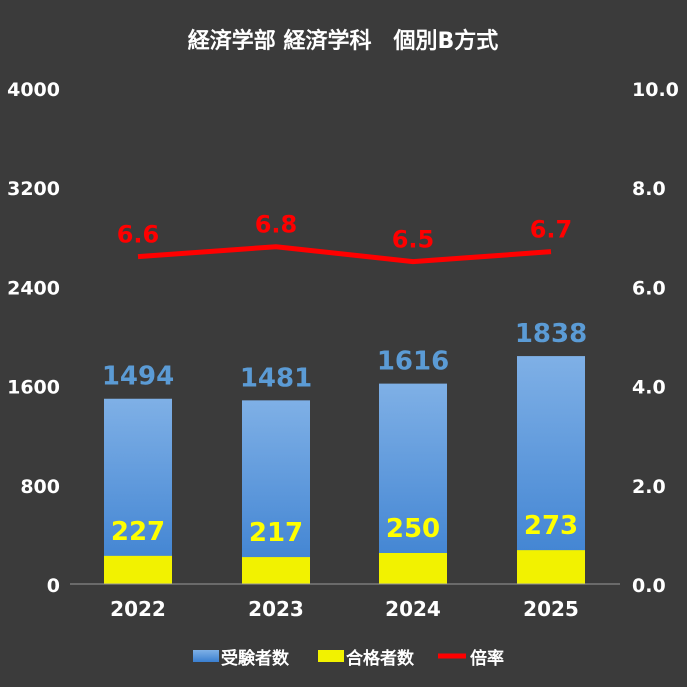 This screenshot has height=687, width=687. I want to click on legend-label-applicants: 受験者数, so click(255, 658).